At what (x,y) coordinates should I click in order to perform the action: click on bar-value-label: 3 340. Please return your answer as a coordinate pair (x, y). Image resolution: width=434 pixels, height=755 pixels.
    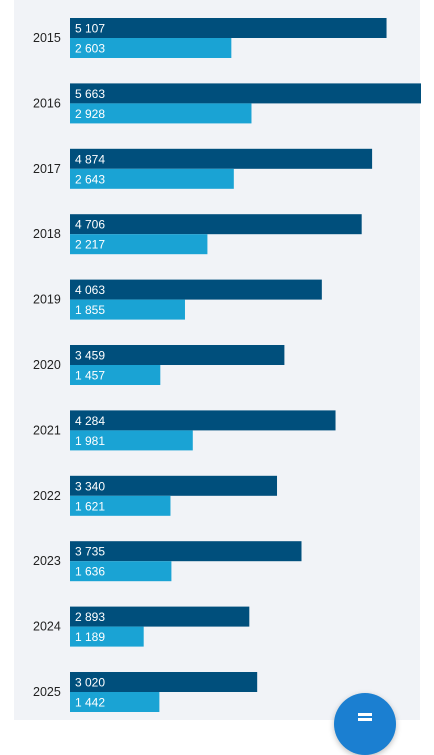
    Looking at the image, I should click on (90, 486).